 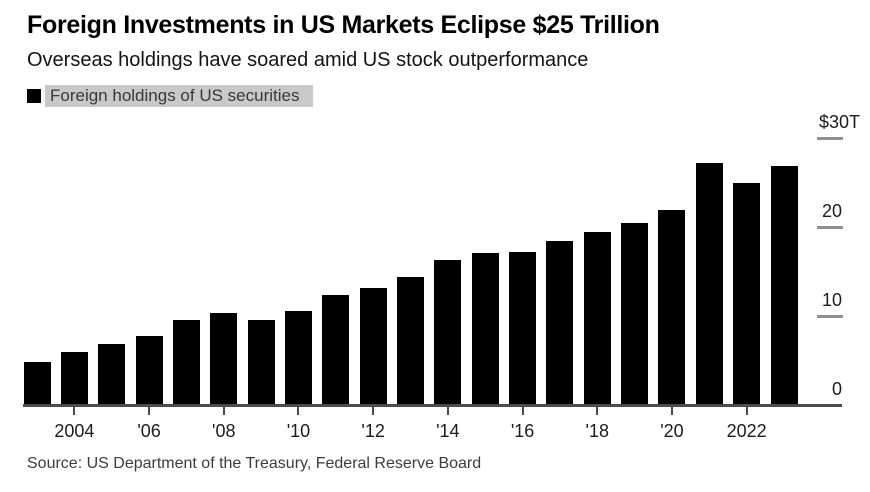 I want to click on x-tick-label-2006: '06, so click(x=149, y=431).